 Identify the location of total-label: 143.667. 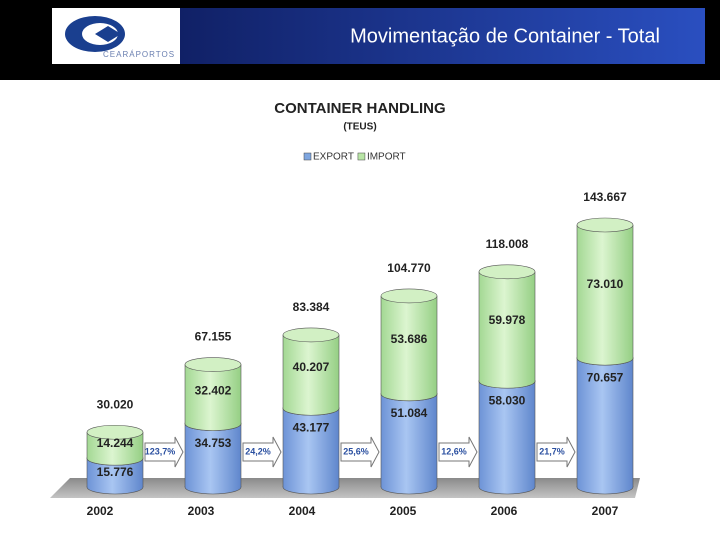
(605, 197).